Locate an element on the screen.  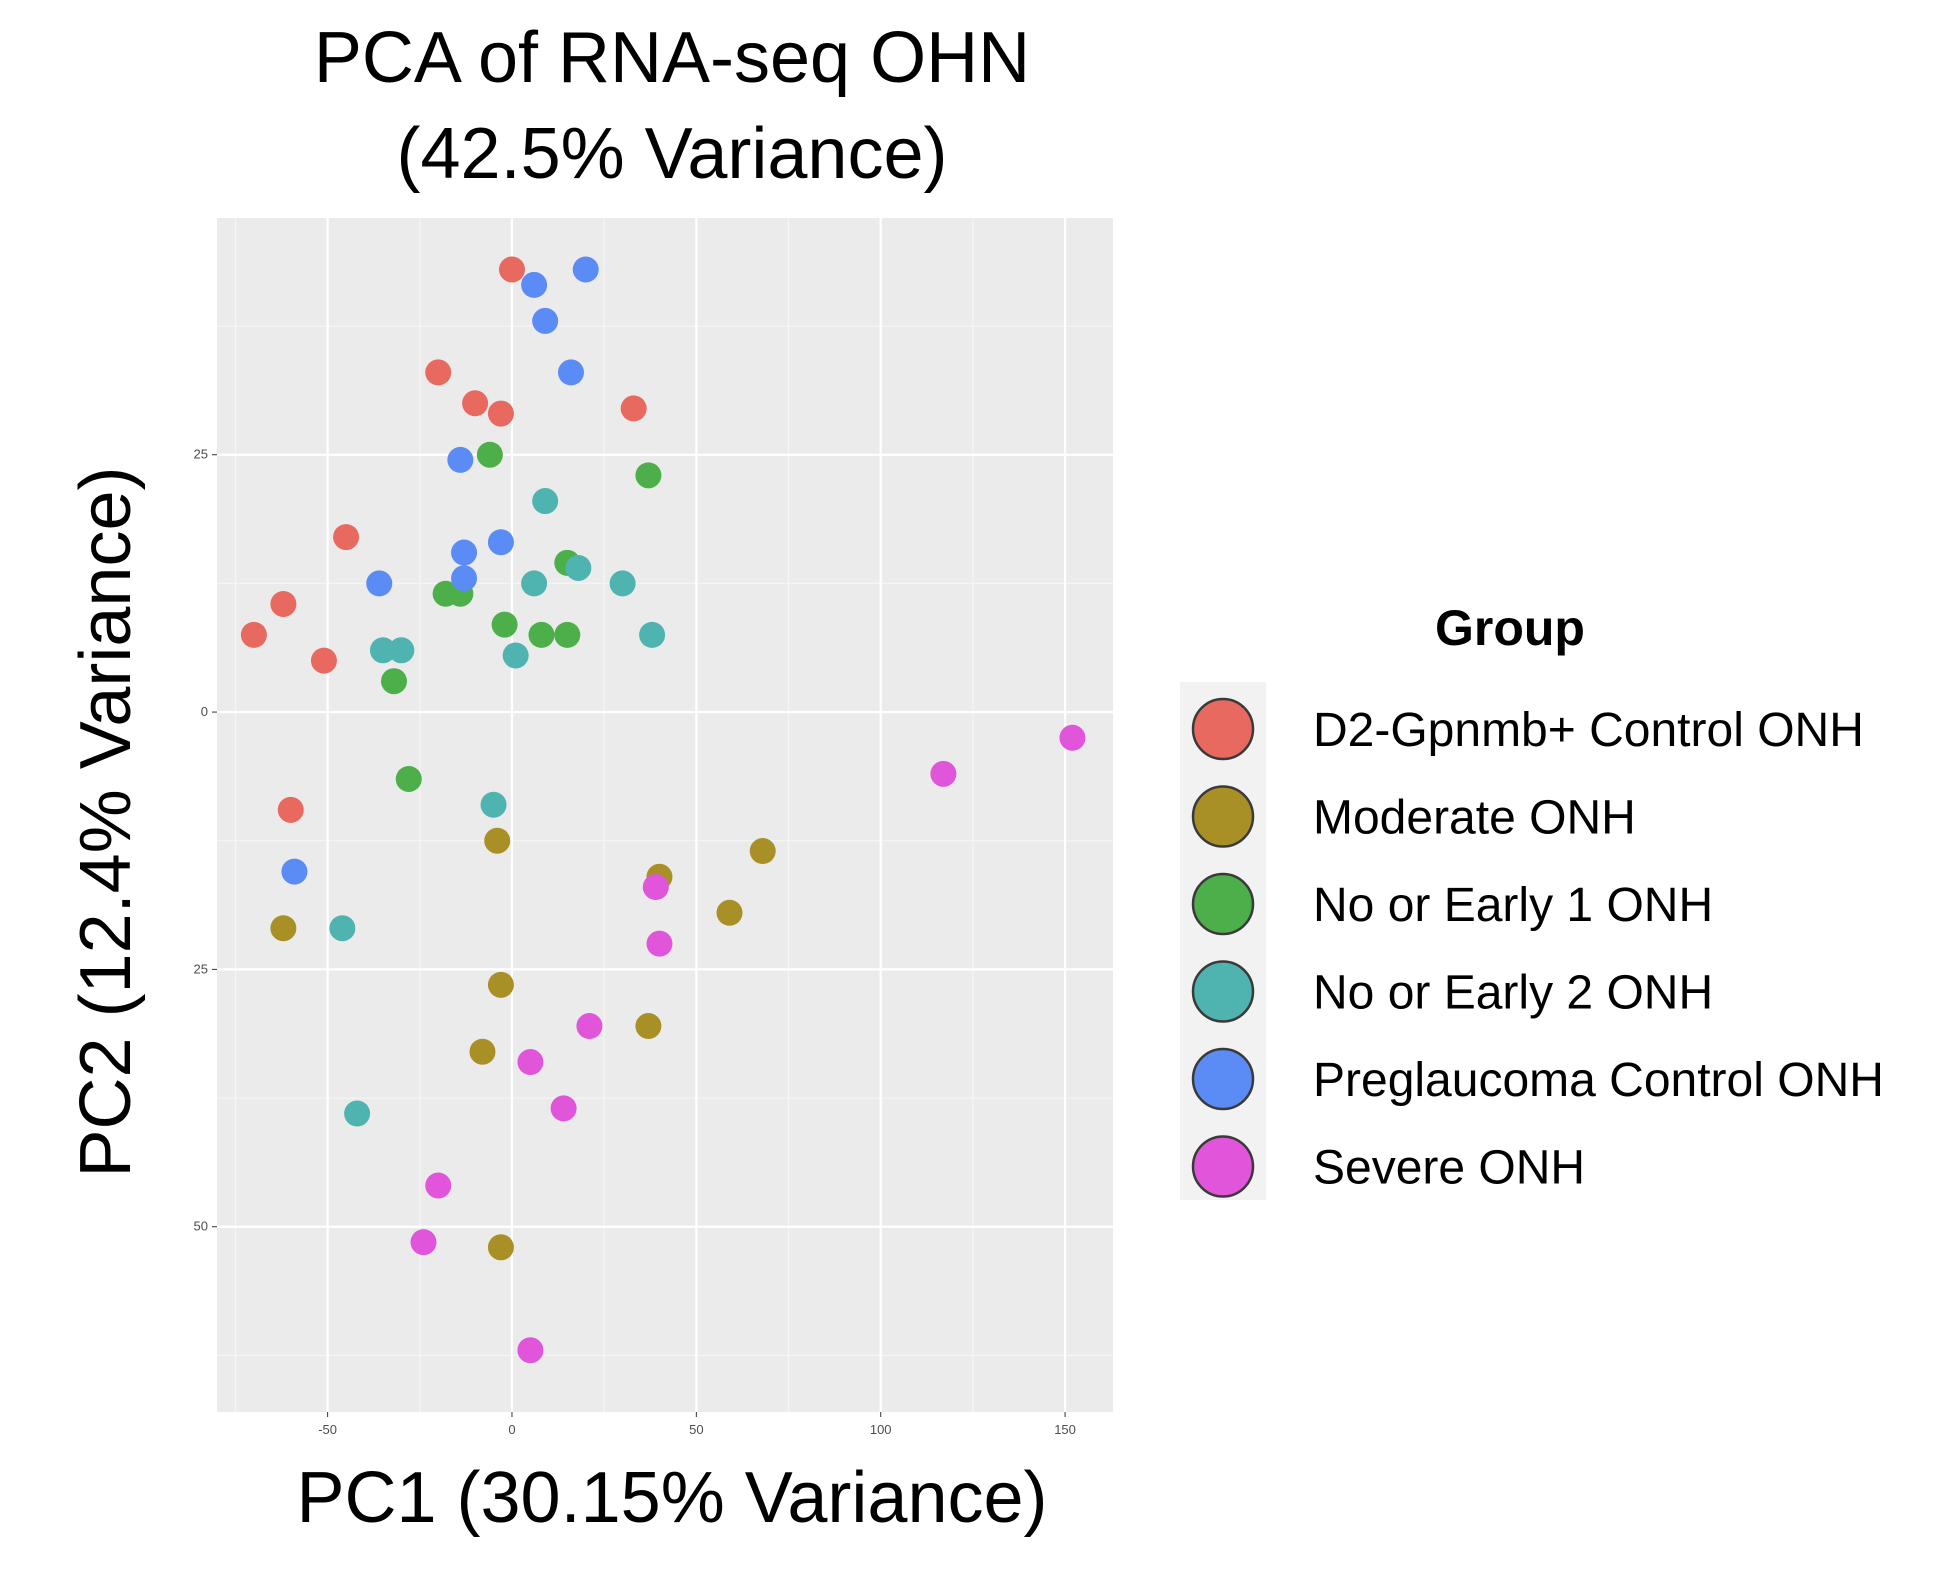
y-axis-ticks: 25 0 25 50 is located at coordinates (205, 840).